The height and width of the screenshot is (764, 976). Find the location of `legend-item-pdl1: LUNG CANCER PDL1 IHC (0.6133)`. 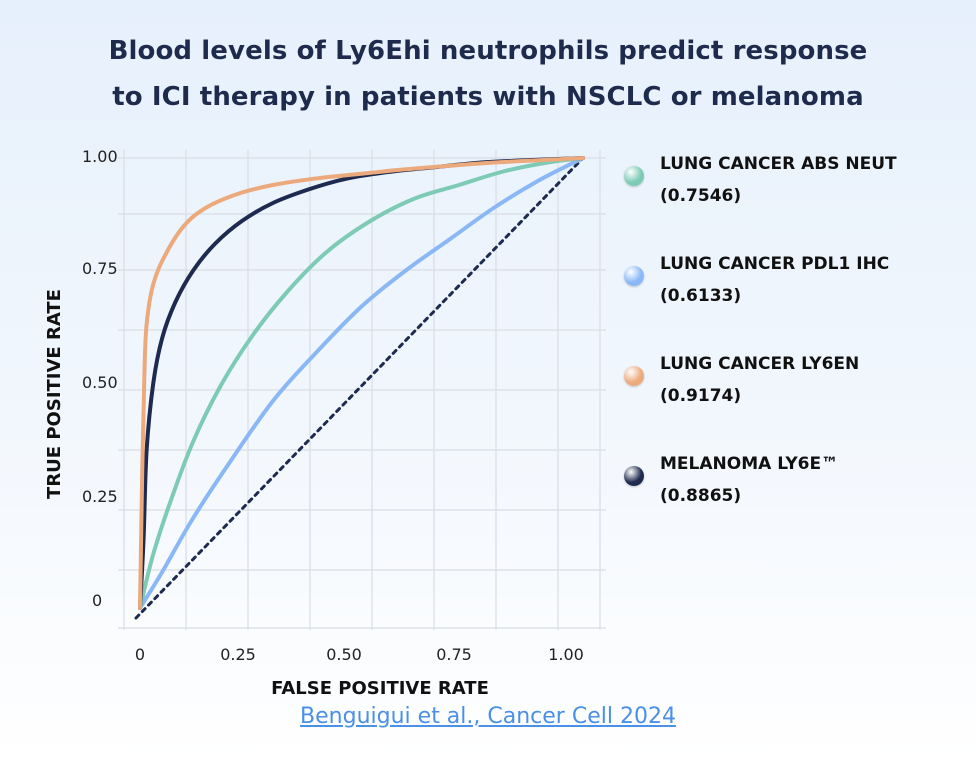

legend-item-pdl1: LUNG CANCER PDL1 IHC (0.6133) is located at coordinates (795, 298).